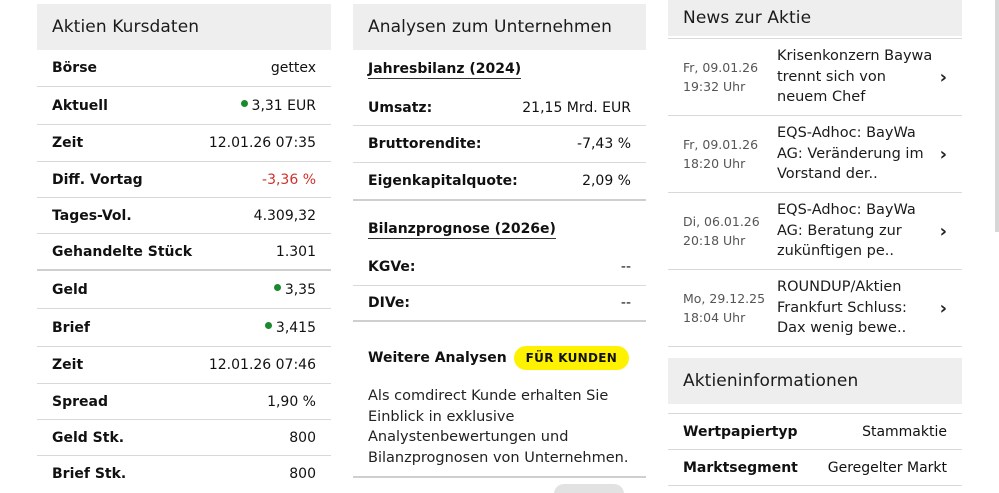 The height and width of the screenshot is (493, 999). Describe the element at coordinates (88, 437) in the screenshot. I see `row-label: Geld Stk.` at that location.